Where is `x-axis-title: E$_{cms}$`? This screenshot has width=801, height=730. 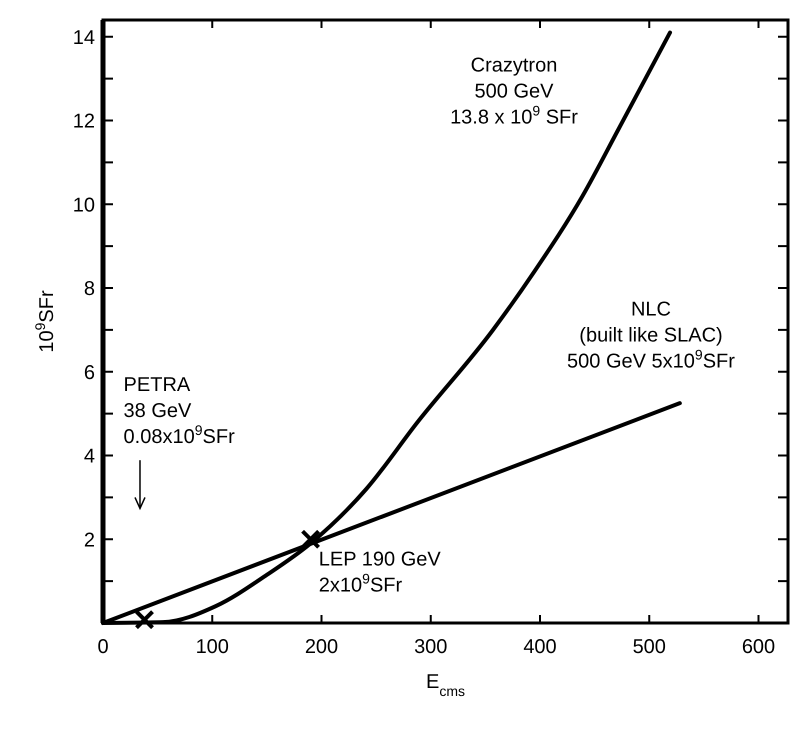 x-axis-title: E$_{cms}$ is located at coordinates (446, 685).